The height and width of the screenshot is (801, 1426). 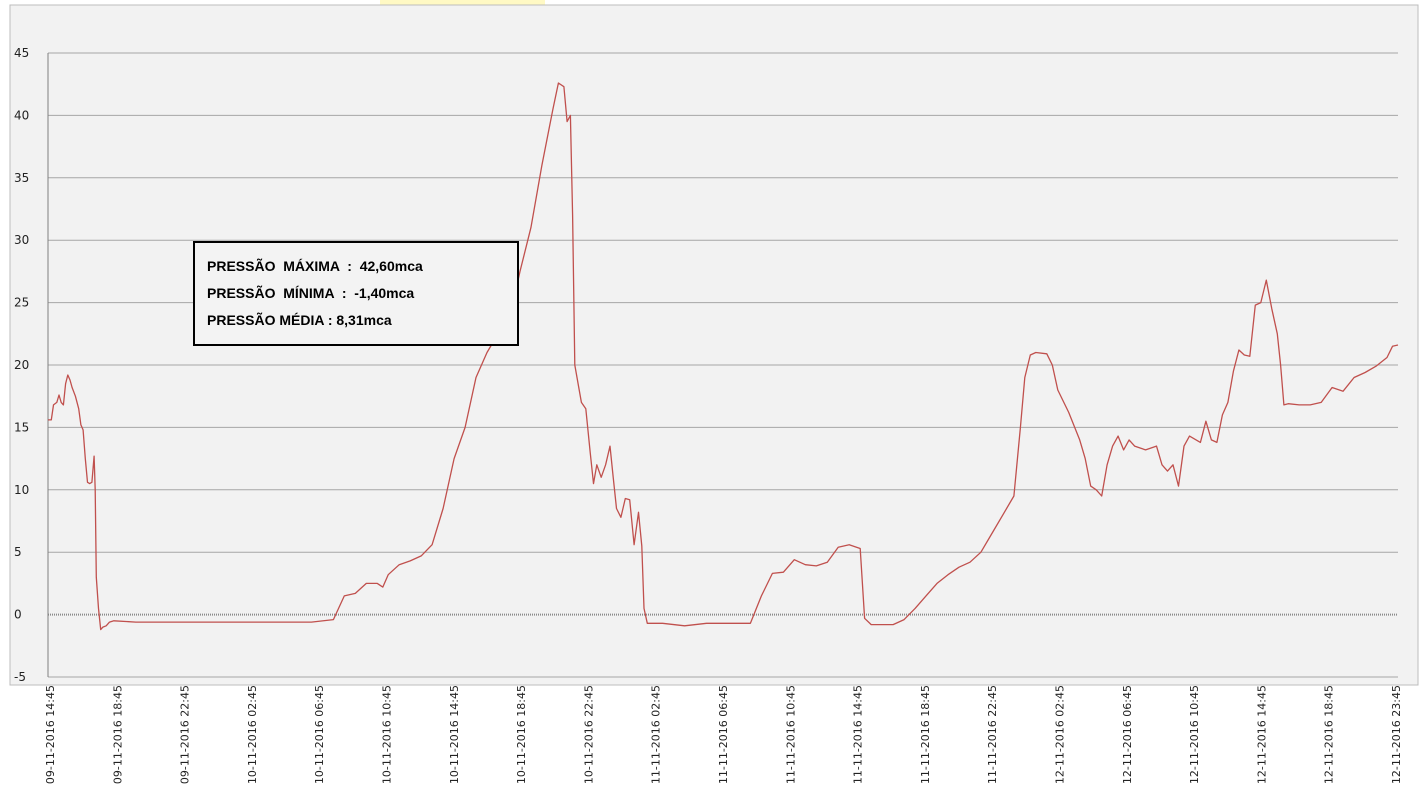 I want to click on x-tick-label: 10-11-2016 18:45, so click(x=521, y=734).